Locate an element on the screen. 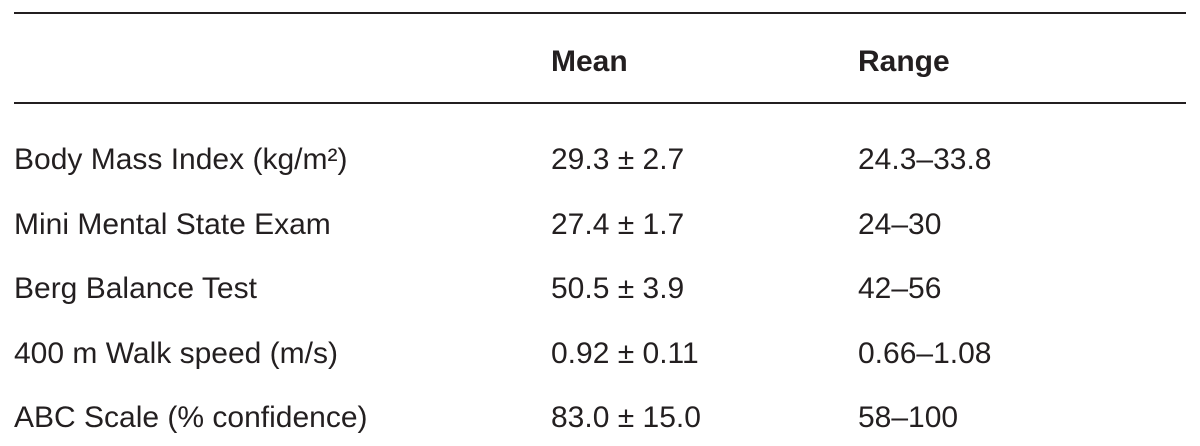 The height and width of the screenshot is (446, 1200). range-cell: 24–30 is located at coordinates (900, 224).